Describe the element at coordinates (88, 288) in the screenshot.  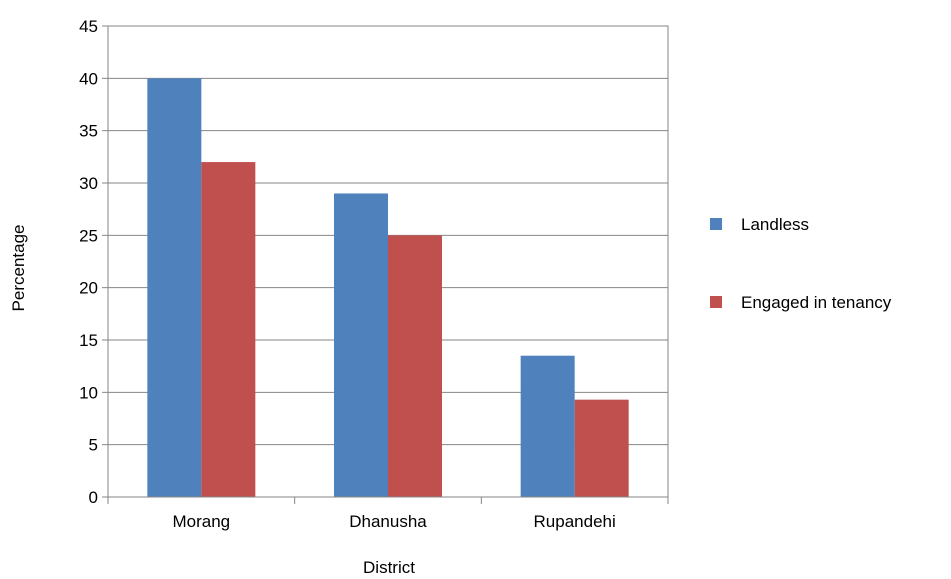
I see `y-tick-label: 20` at that location.